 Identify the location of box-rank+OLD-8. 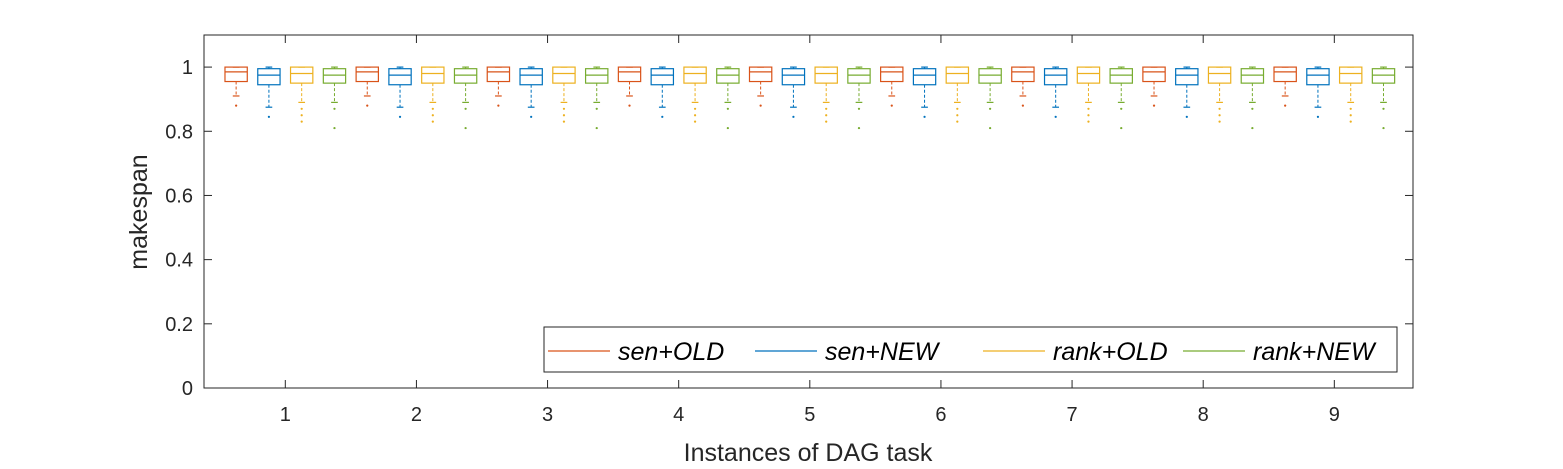
(1219, 94).